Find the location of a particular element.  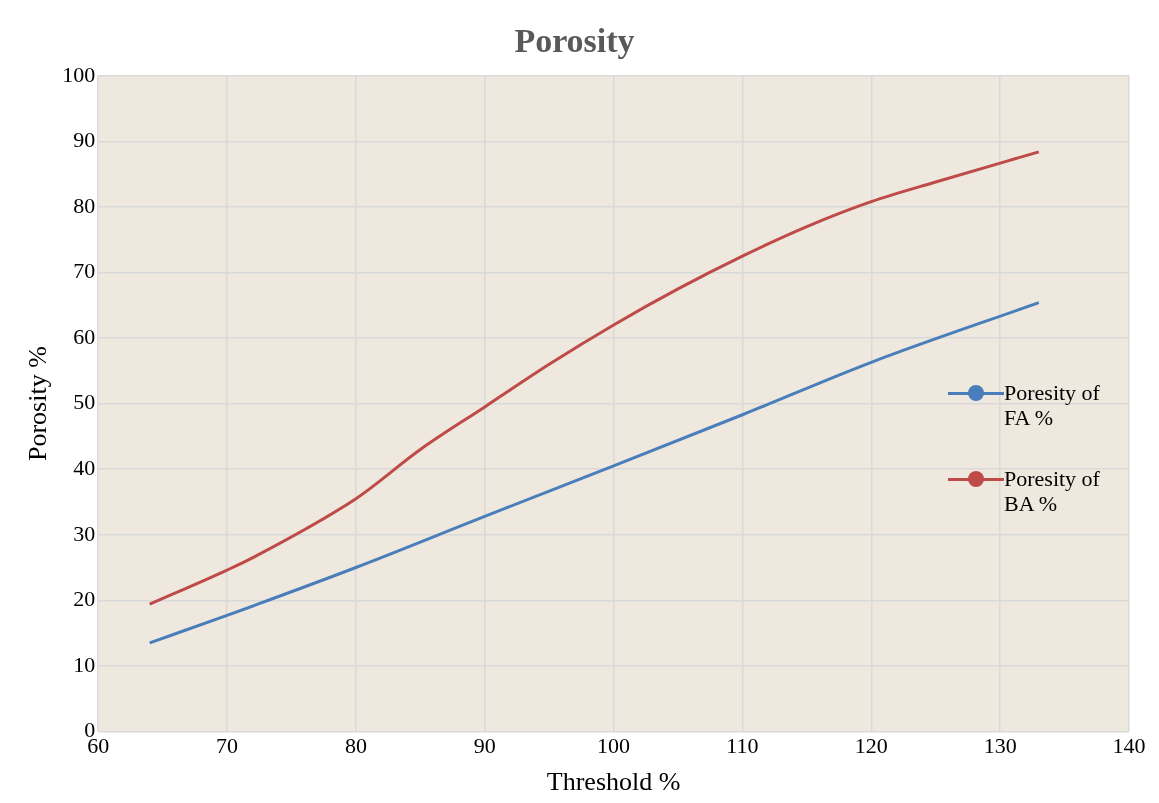

x-tick-label: 80 is located at coordinates (355, 746).